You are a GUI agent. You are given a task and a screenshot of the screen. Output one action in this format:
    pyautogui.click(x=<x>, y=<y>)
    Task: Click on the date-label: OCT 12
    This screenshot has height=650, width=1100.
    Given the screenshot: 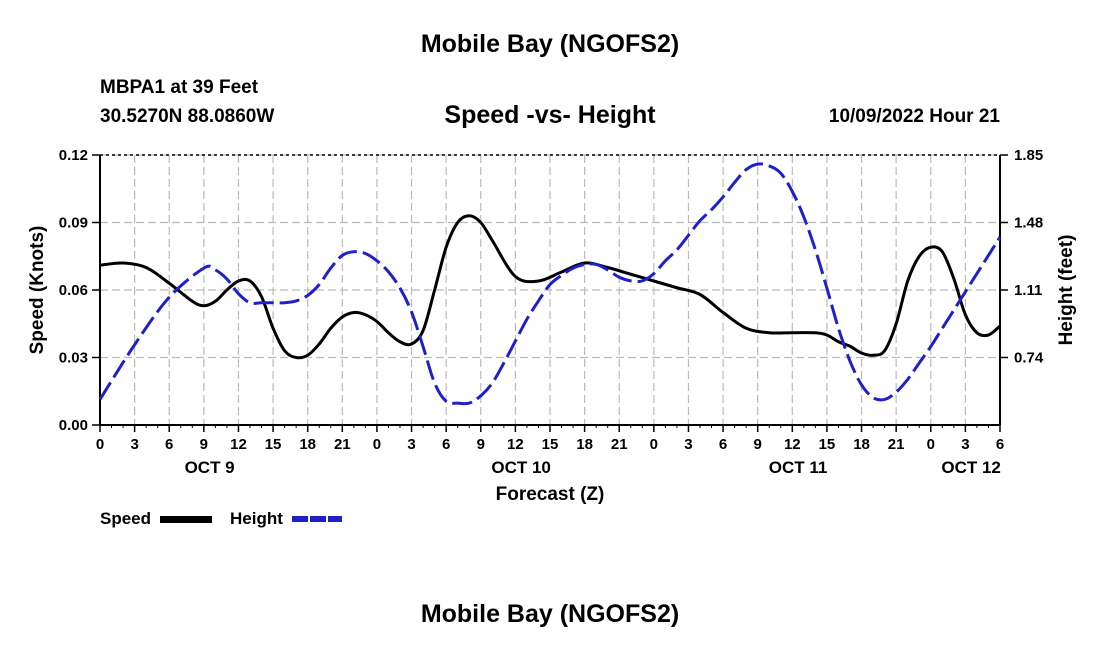 What is the action you would take?
    pyautogui.click(x=971, y=467)
    